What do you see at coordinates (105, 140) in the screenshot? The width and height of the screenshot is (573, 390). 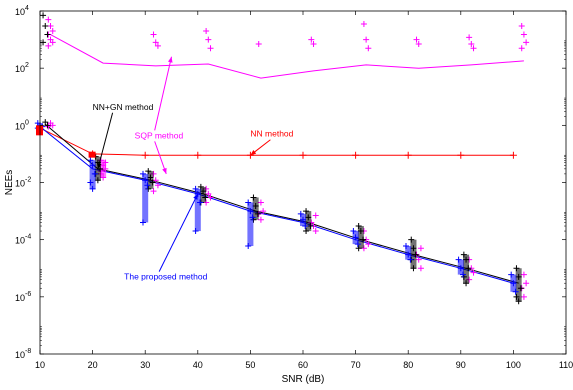 I see `annotation-nn-gn-method-arrow` at bounding box center [105, 140].